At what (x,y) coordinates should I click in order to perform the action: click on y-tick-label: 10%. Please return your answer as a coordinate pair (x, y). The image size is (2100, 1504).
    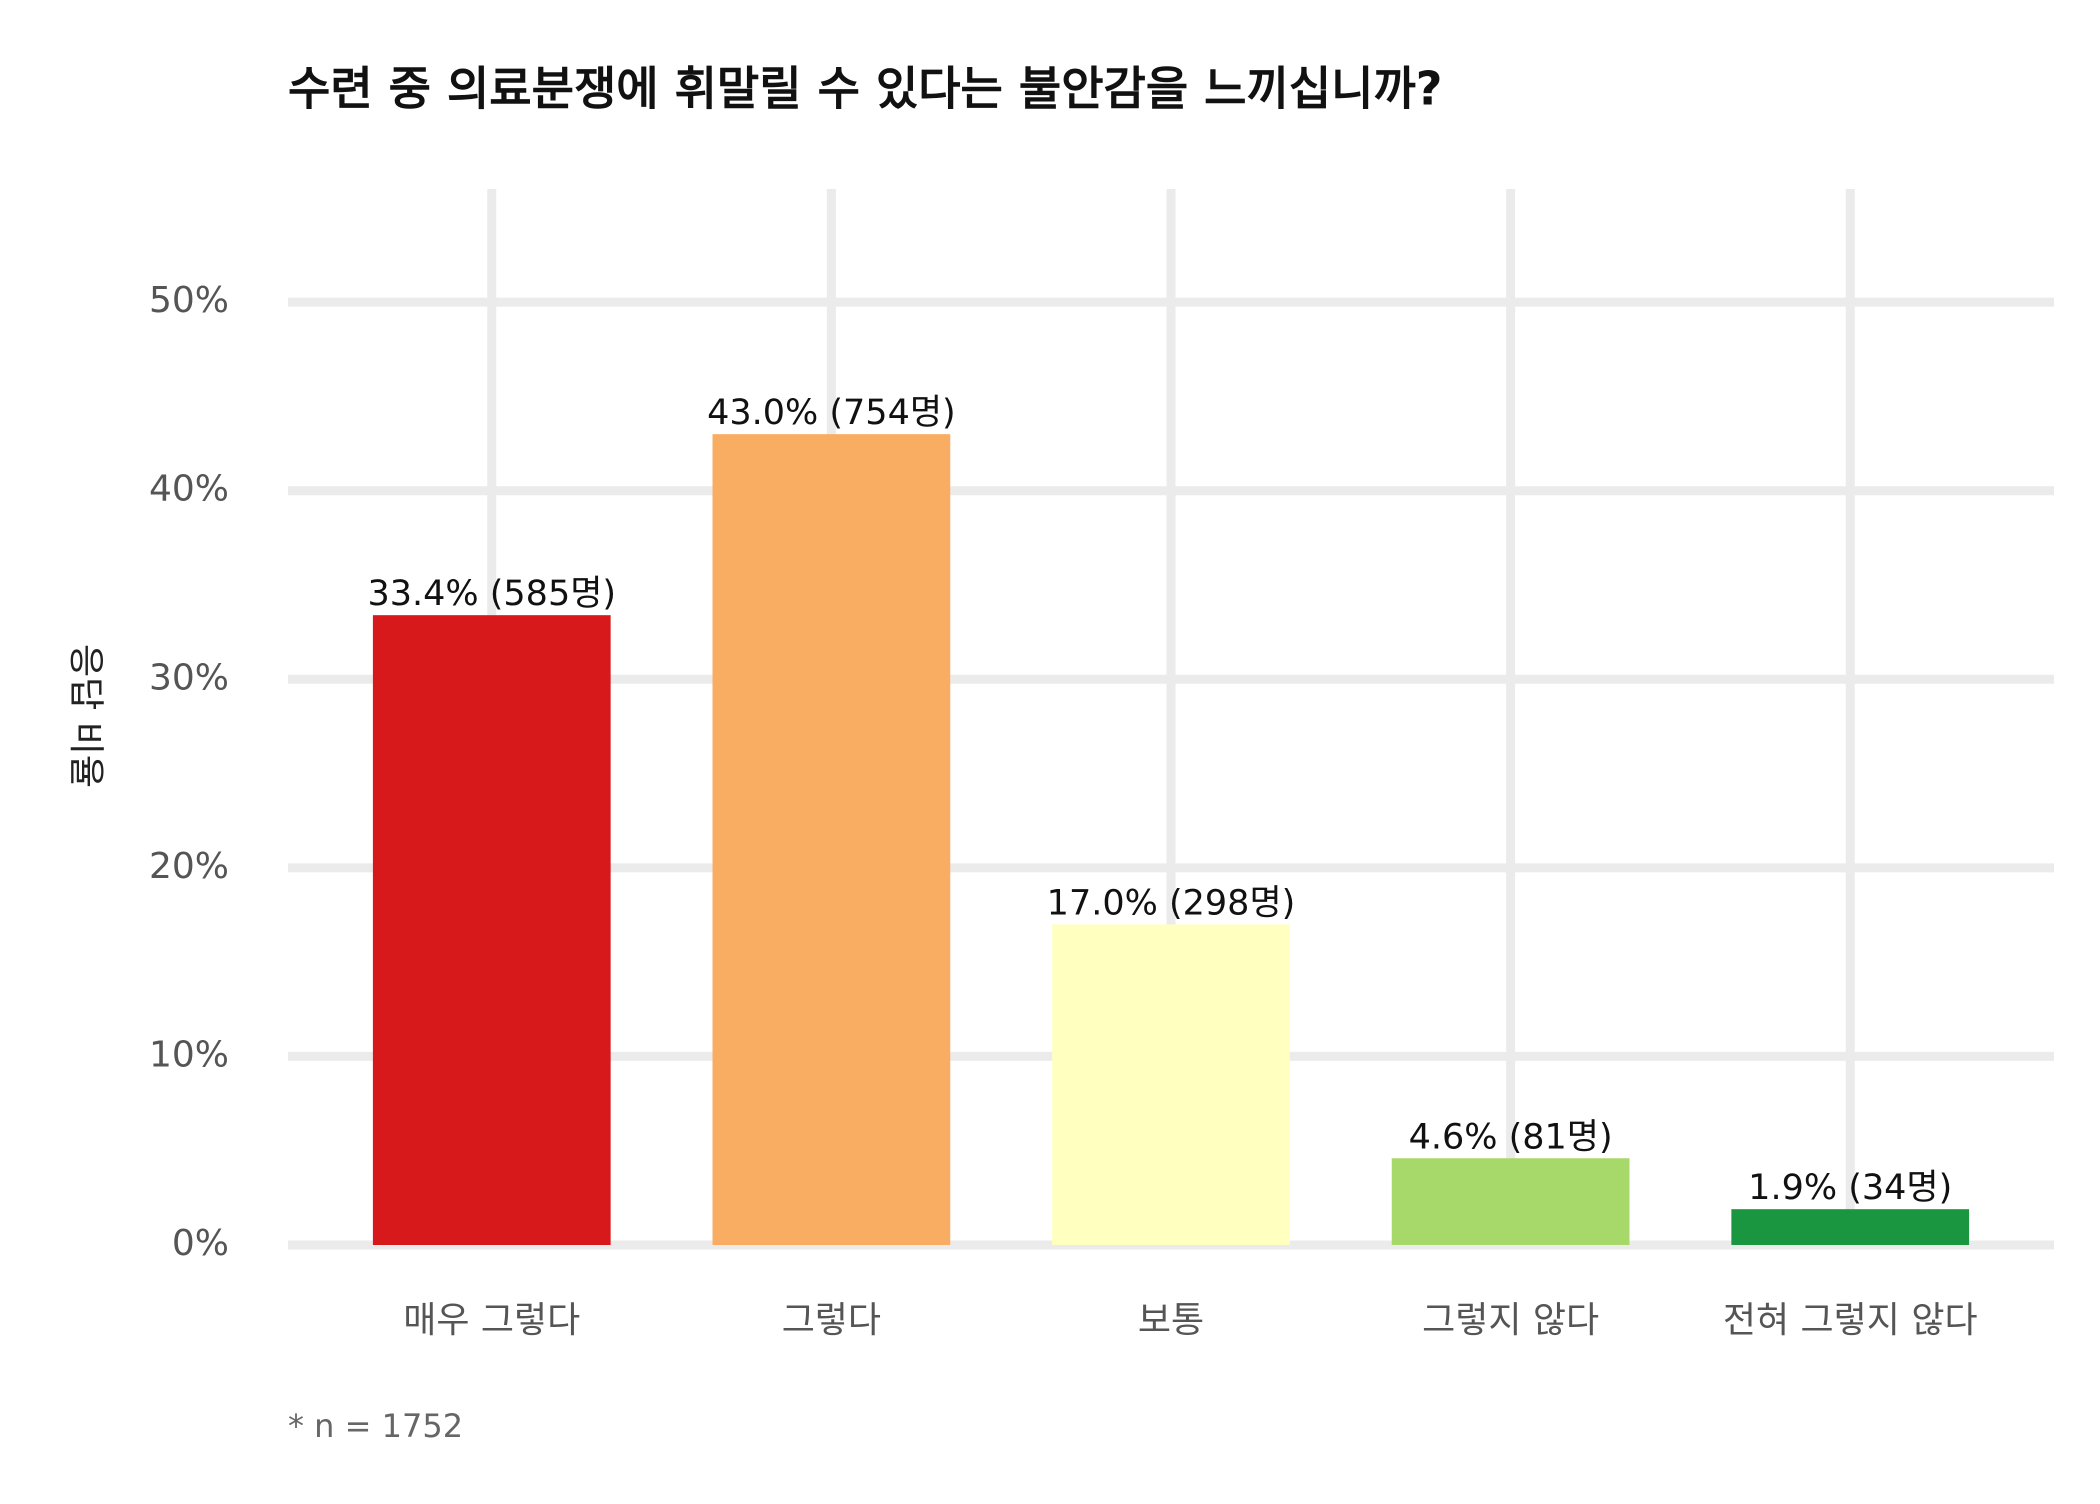
    Looking at the image, I should click on (189, 1054).